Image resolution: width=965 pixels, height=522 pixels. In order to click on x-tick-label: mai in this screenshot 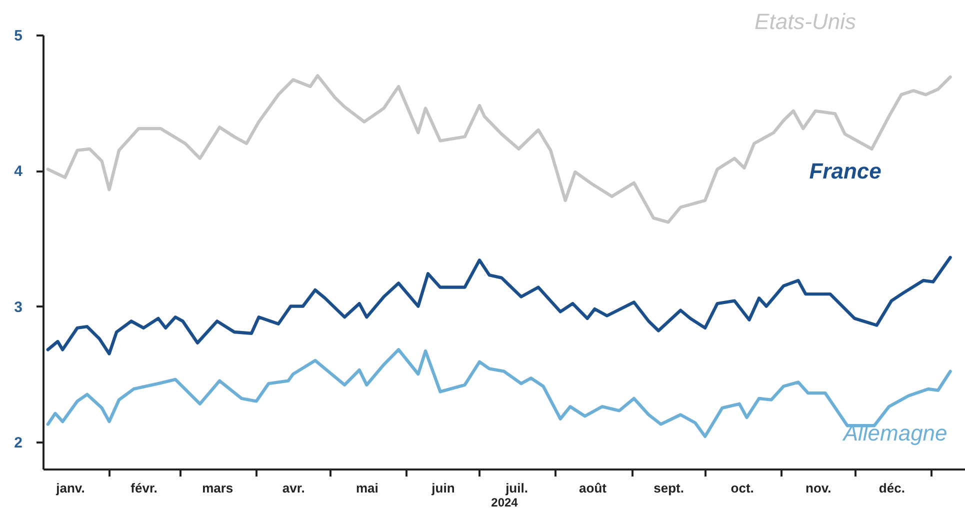, I will do `click(367, 488)`.